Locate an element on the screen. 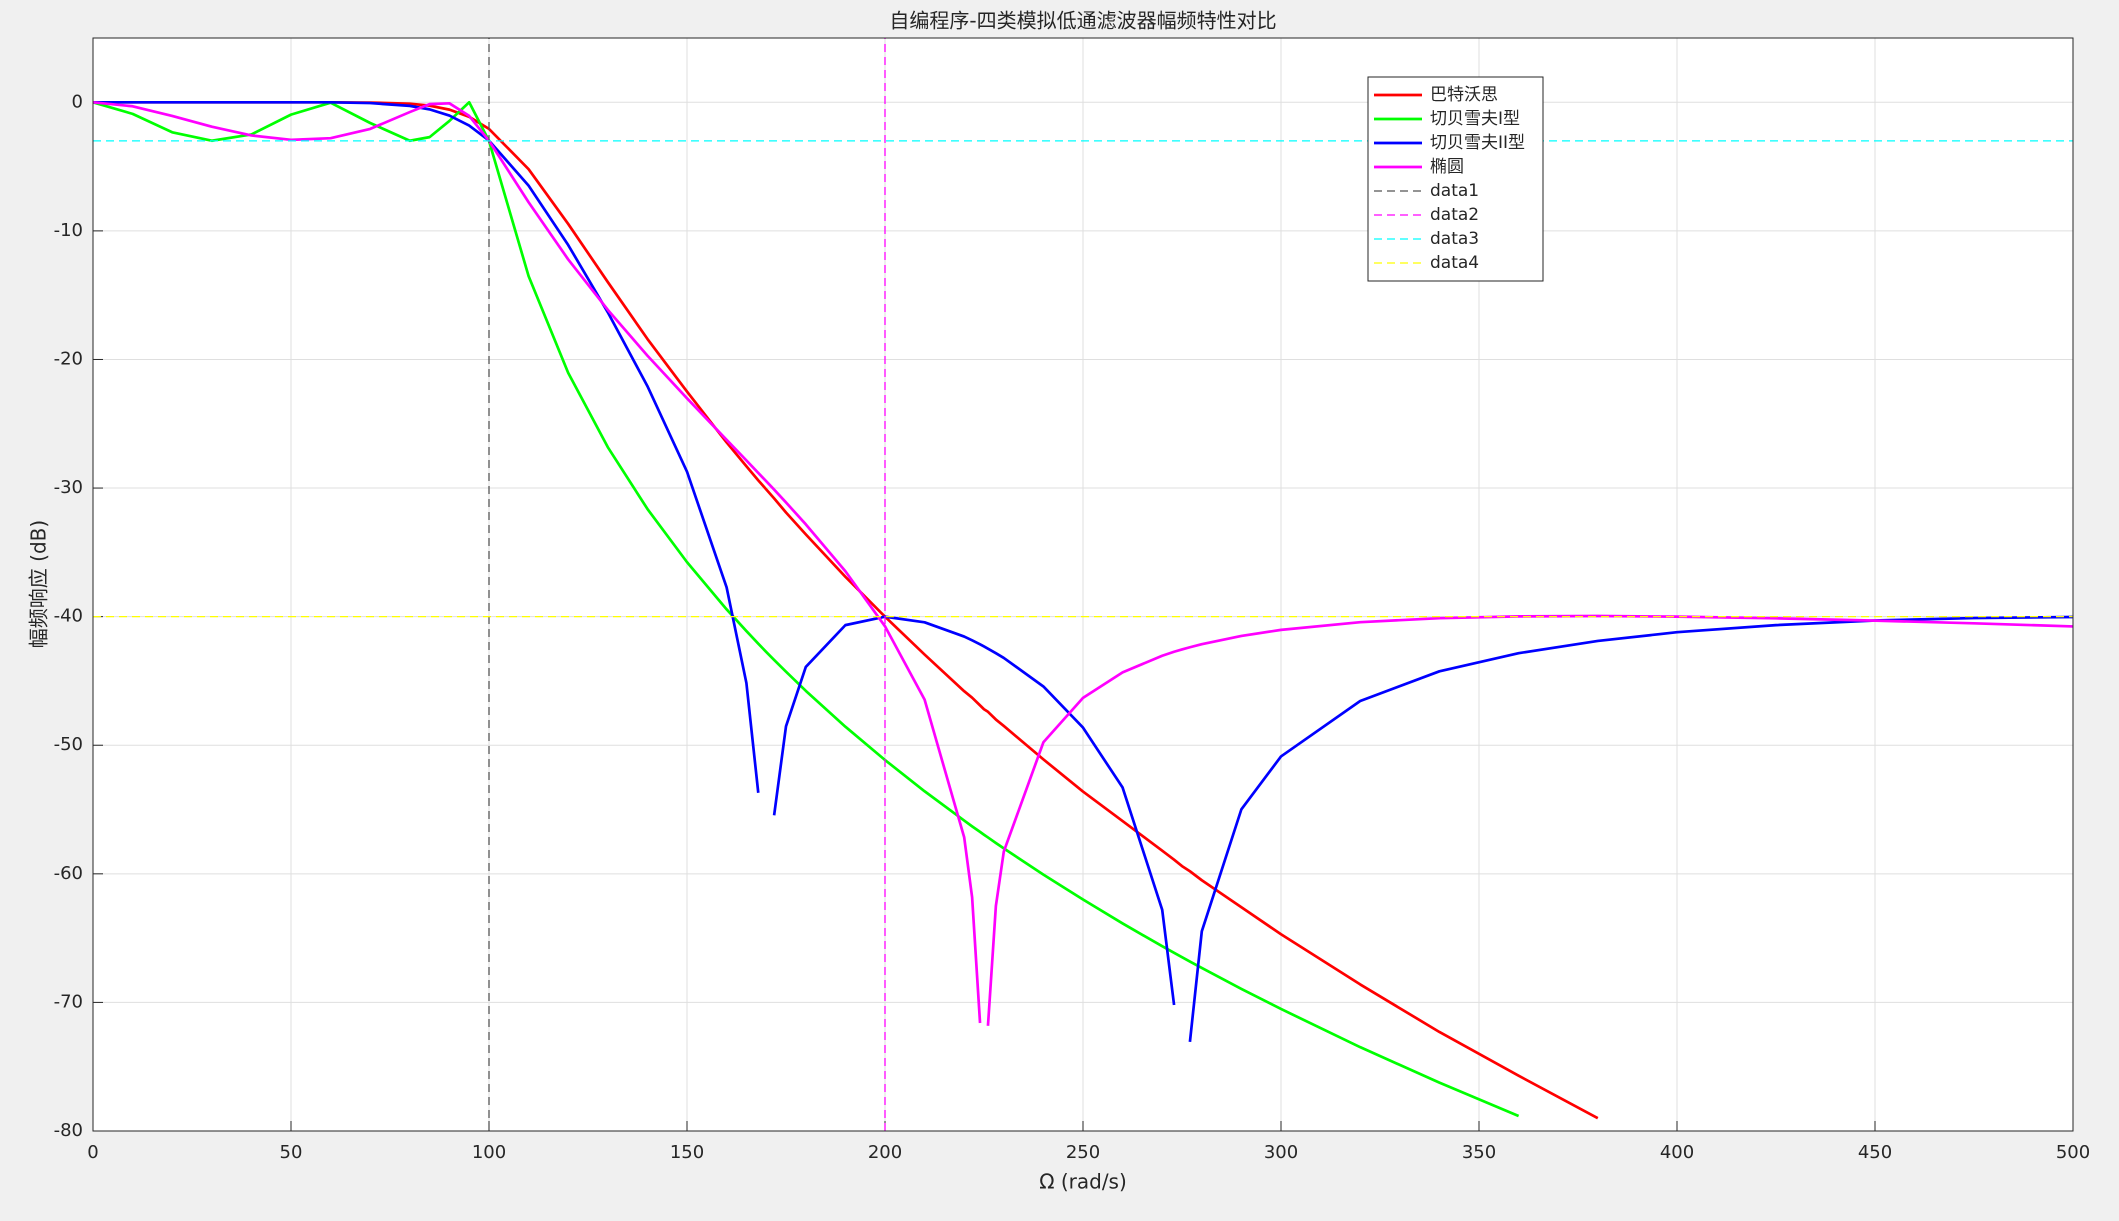 Image resolution: width=2119 pixels, height=1221 pixels. y-tick-label: -60 is located at coordinates (68, 873).